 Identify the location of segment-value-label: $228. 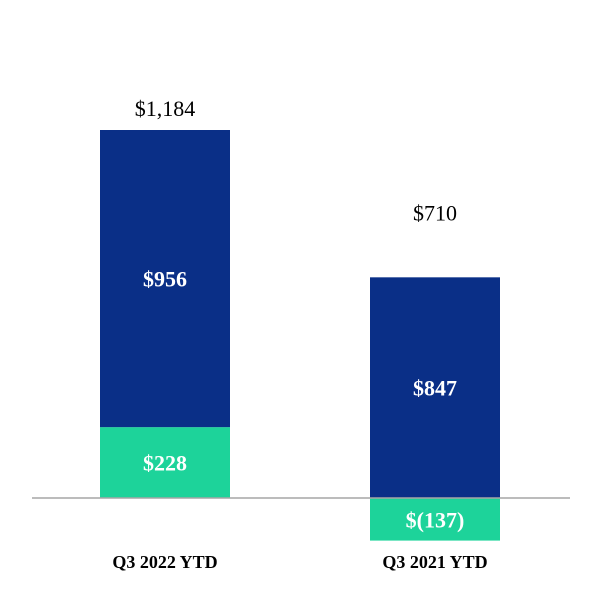
(165, 463).